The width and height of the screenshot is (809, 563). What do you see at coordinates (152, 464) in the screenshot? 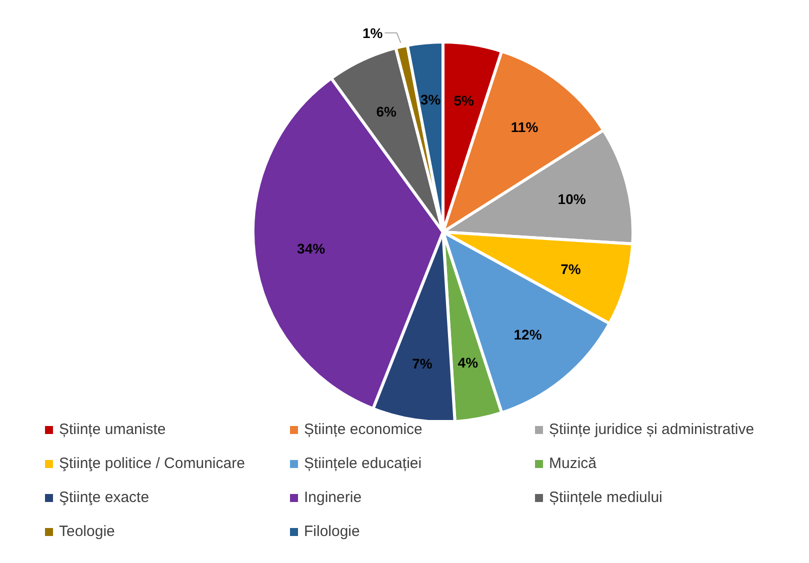
I see `legend-label: Ştiinţe politice / Comunicare` at bounding box center [152, 464].